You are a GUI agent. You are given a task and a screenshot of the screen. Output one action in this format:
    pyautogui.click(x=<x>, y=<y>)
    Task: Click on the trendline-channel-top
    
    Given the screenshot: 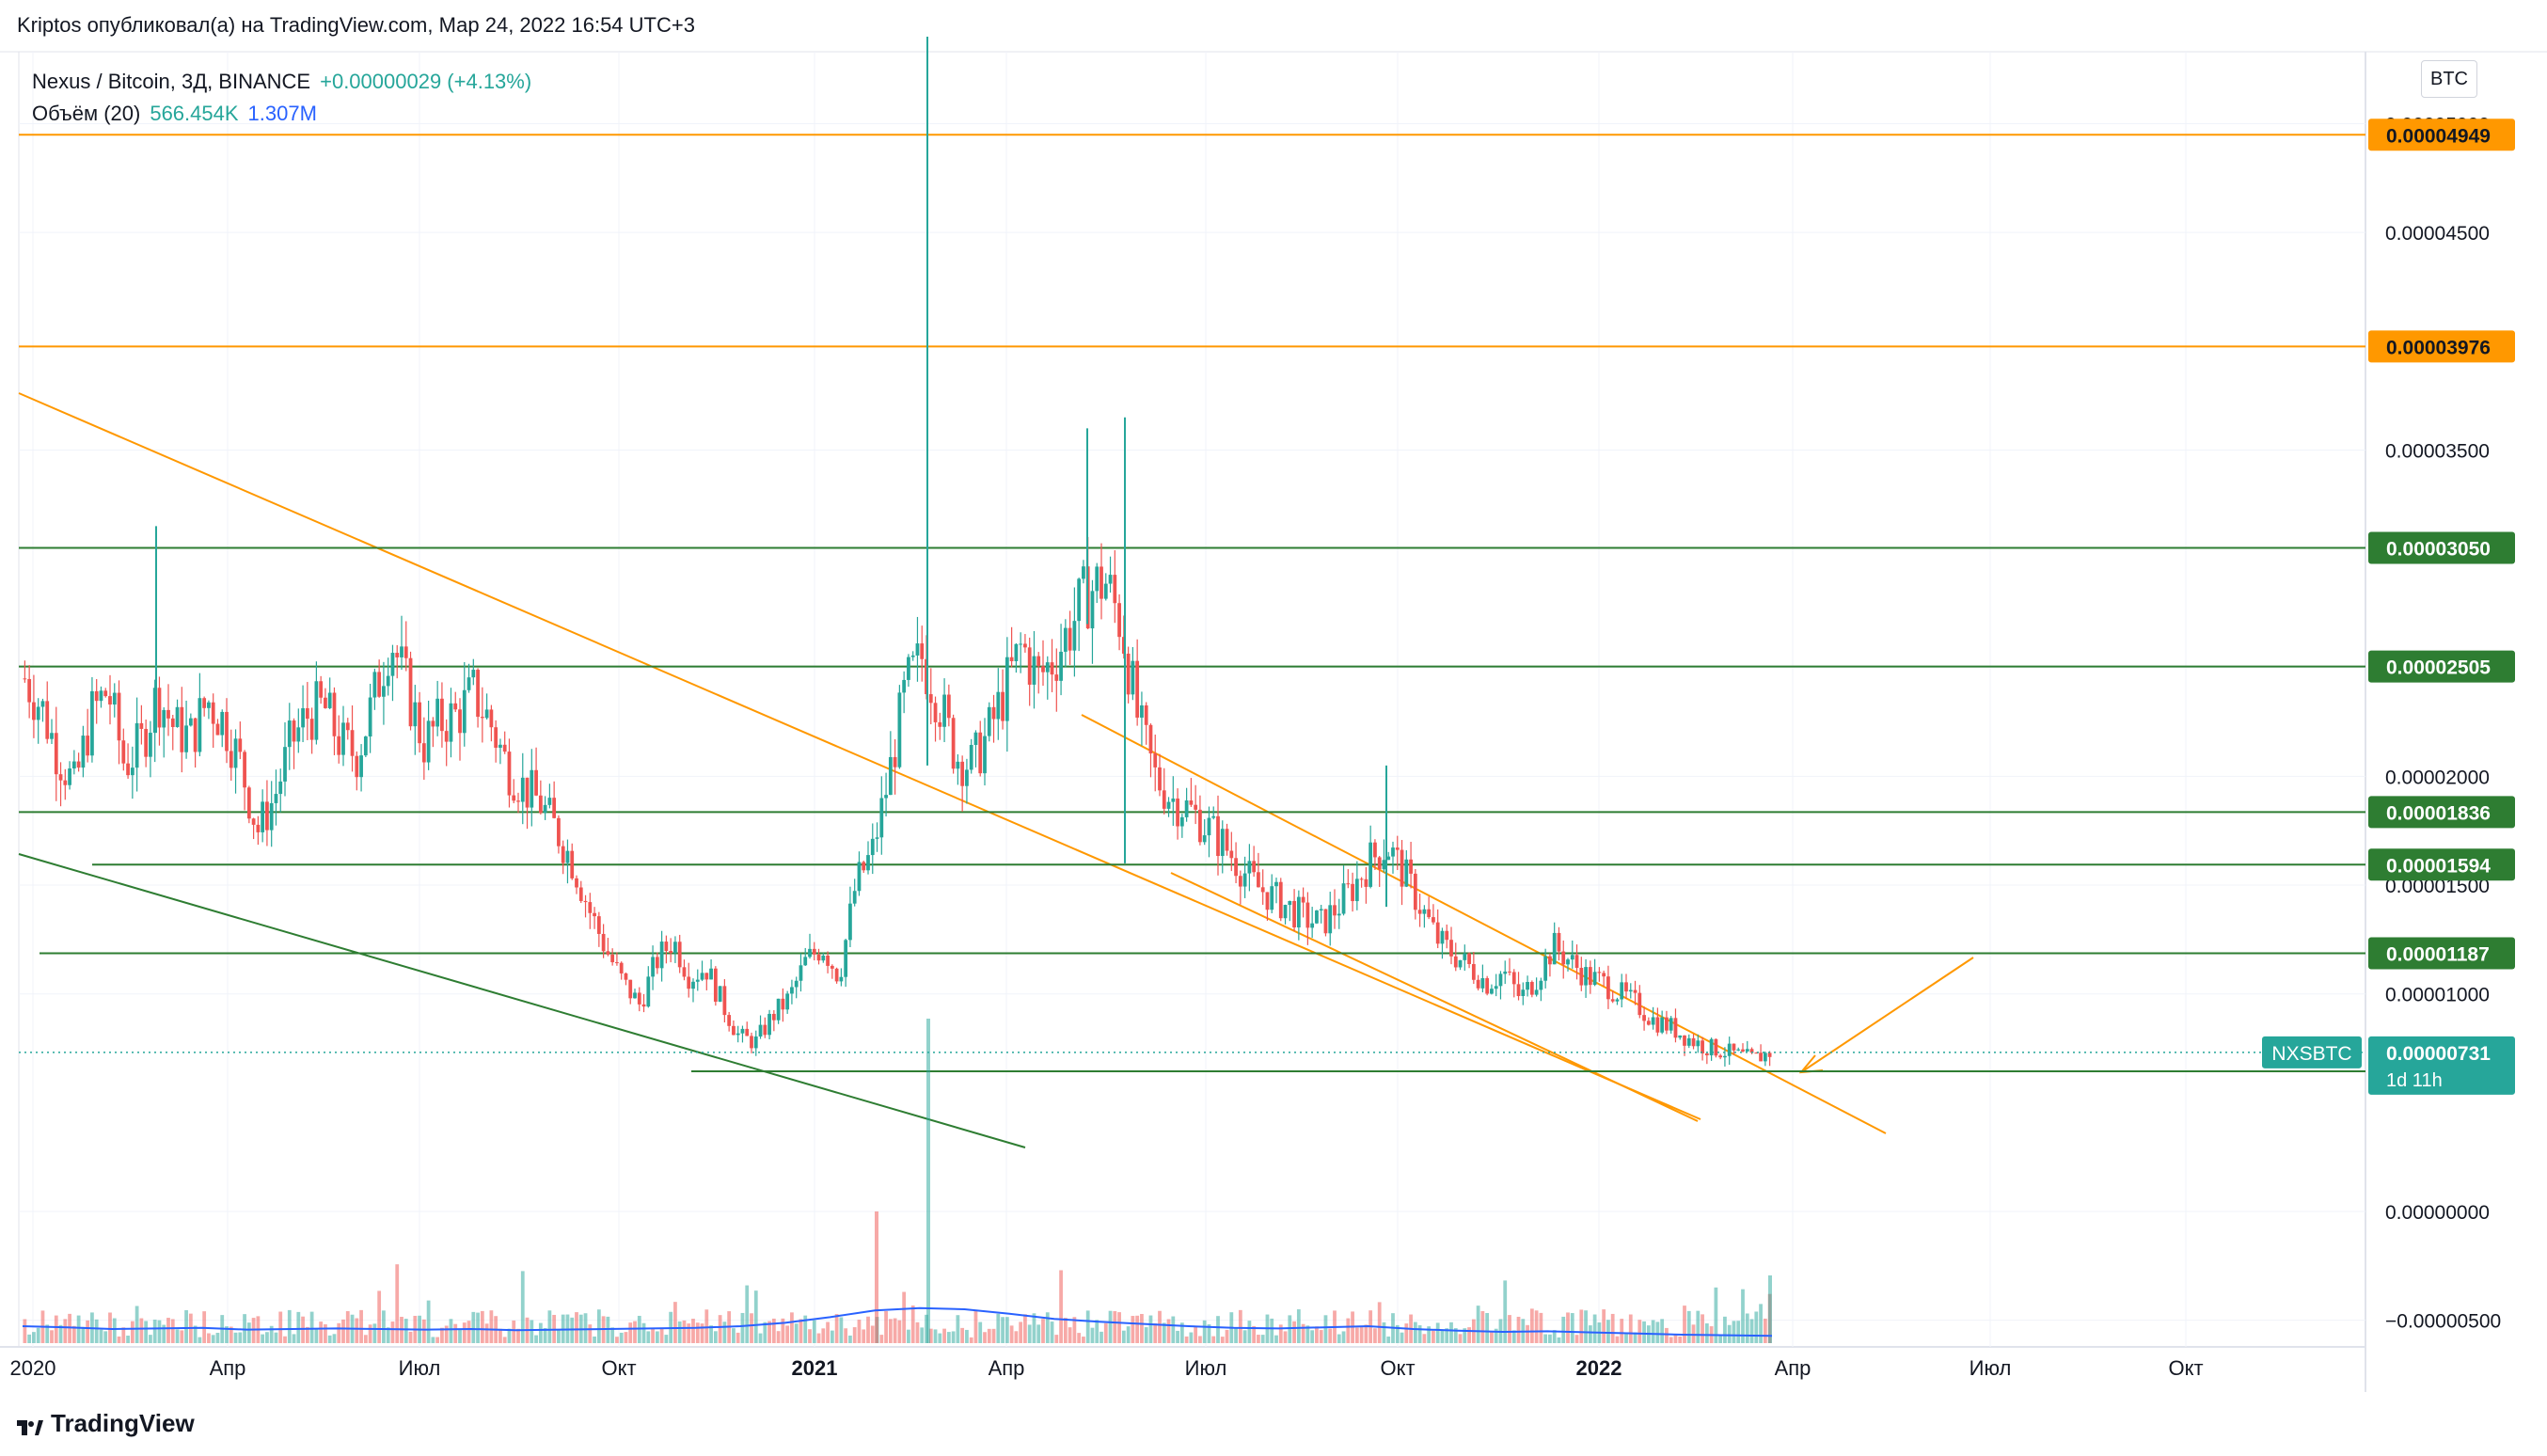 What is the action you would take?
    pyautogui.click(x=1484, y=924)
    